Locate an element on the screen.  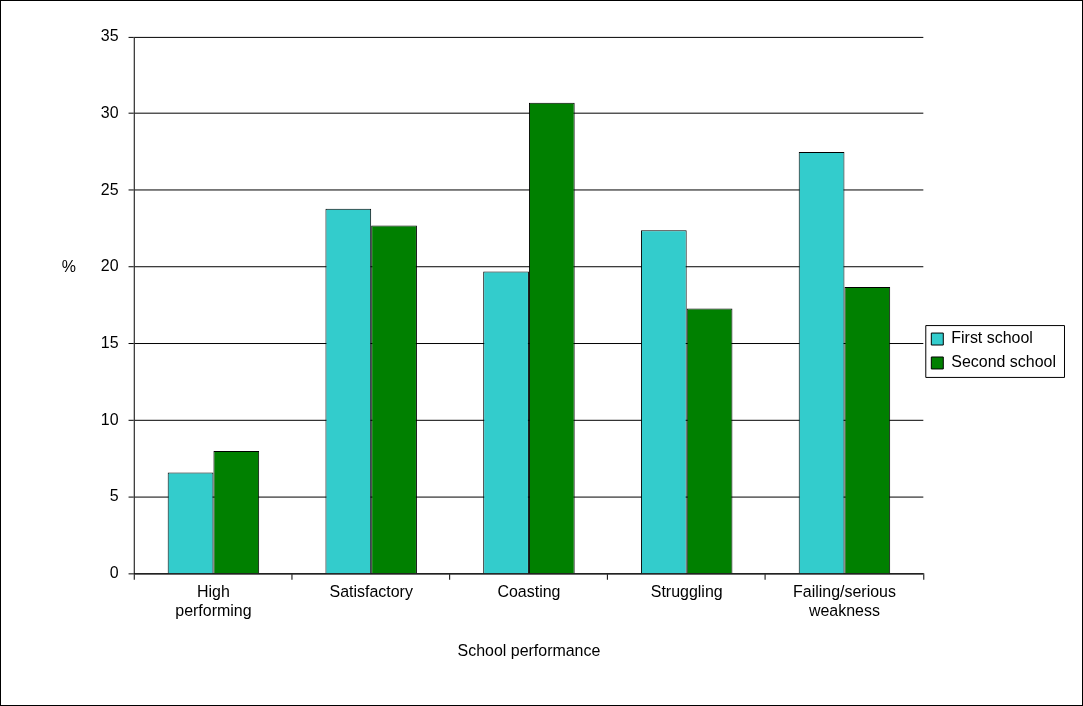
y-tick-label: 30 is located at coordinates (109, 112).